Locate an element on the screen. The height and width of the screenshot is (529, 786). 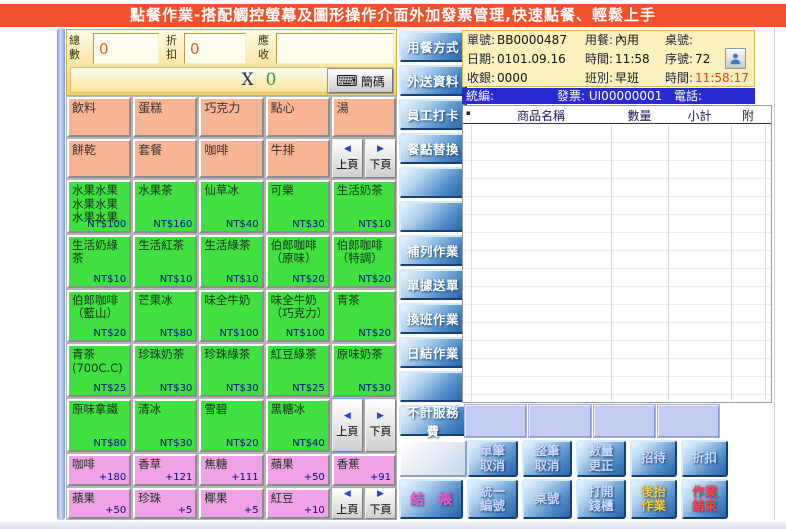
daily-close-button: 日結作業 is located at coordinates (433, 352).